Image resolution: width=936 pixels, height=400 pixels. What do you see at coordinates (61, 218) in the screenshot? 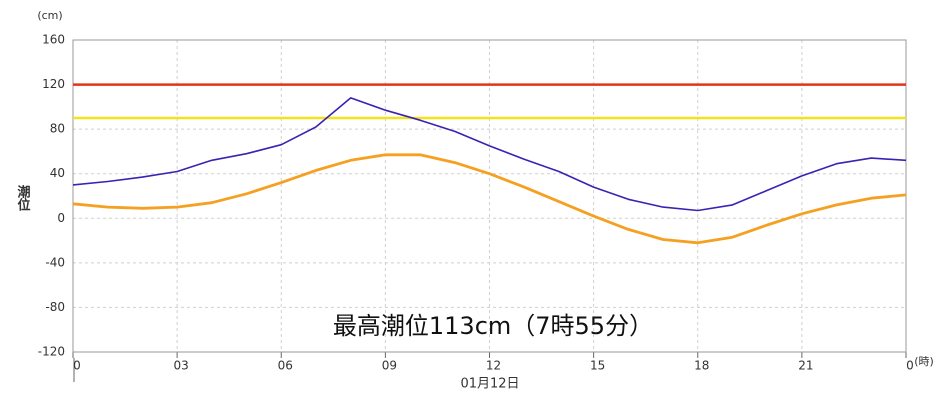
I see `y-tick-label: 0` at bounding box center [61, 218].